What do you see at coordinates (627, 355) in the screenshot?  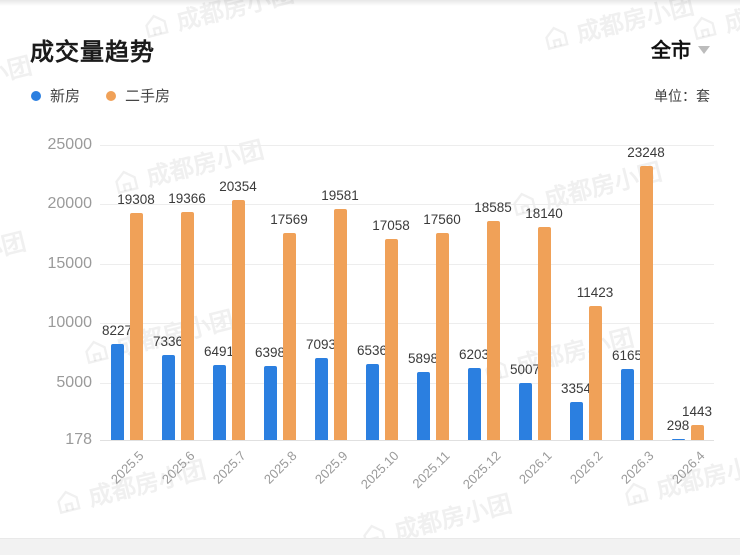 I see `bar-value-label: 6165` at bounding box center [627, 355].